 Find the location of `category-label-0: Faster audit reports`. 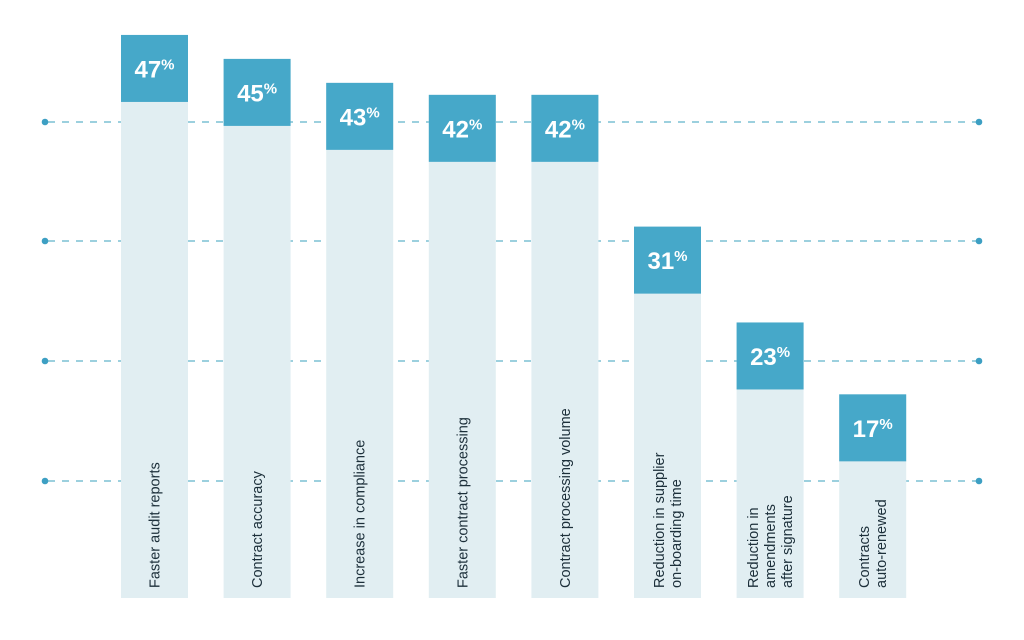

category-label-0: Faster audit reports is located at coordinates (156, 525).